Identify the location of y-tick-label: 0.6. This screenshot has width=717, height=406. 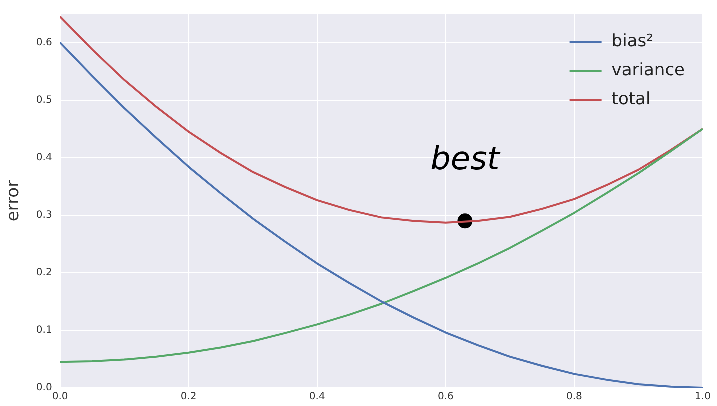
(44, 42).